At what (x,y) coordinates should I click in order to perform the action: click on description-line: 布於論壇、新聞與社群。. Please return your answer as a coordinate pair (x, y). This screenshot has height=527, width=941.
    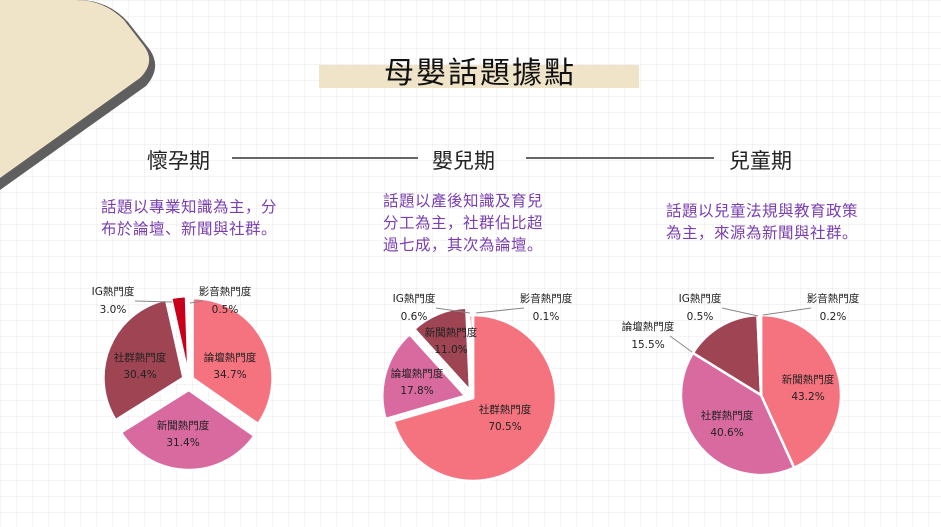
    Looking at the image, I should click on (189, 229).